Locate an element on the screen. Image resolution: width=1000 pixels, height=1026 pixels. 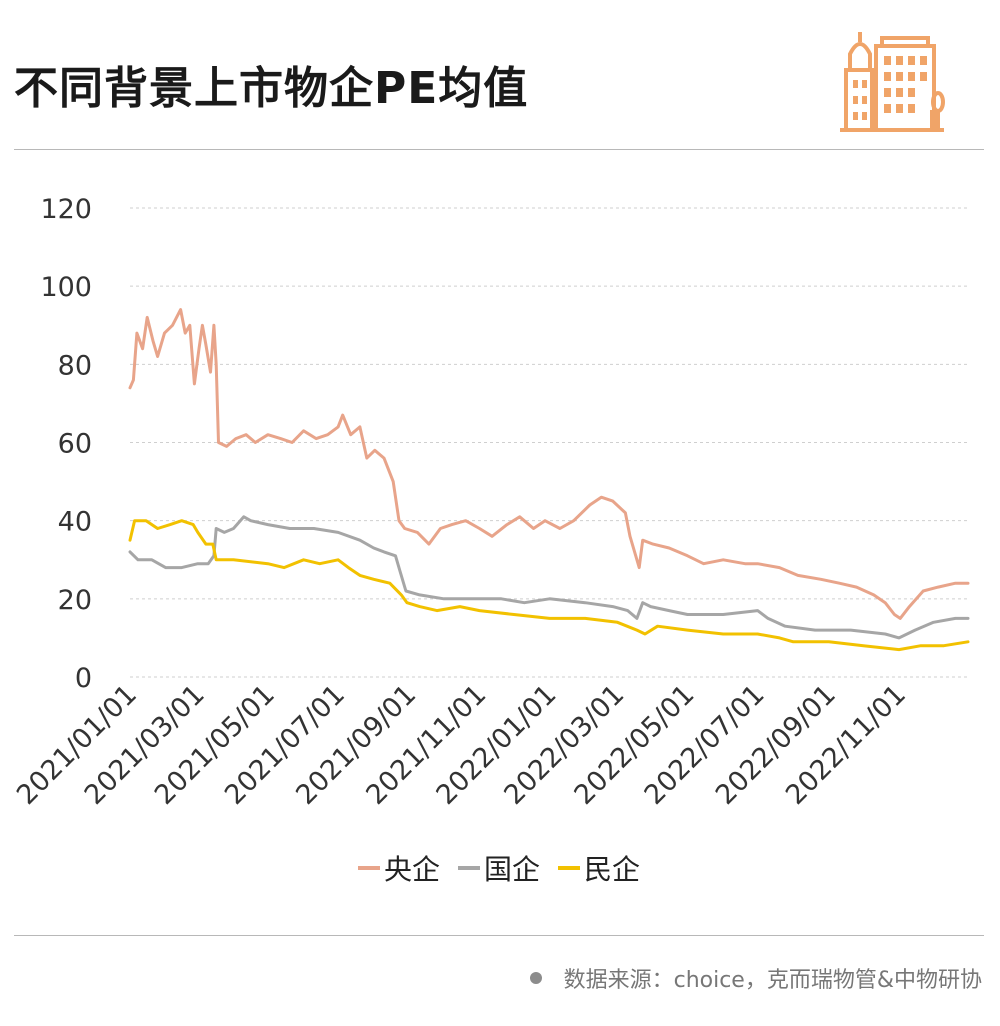
y-tick-label: 40 is located at coordinates (75, 522).